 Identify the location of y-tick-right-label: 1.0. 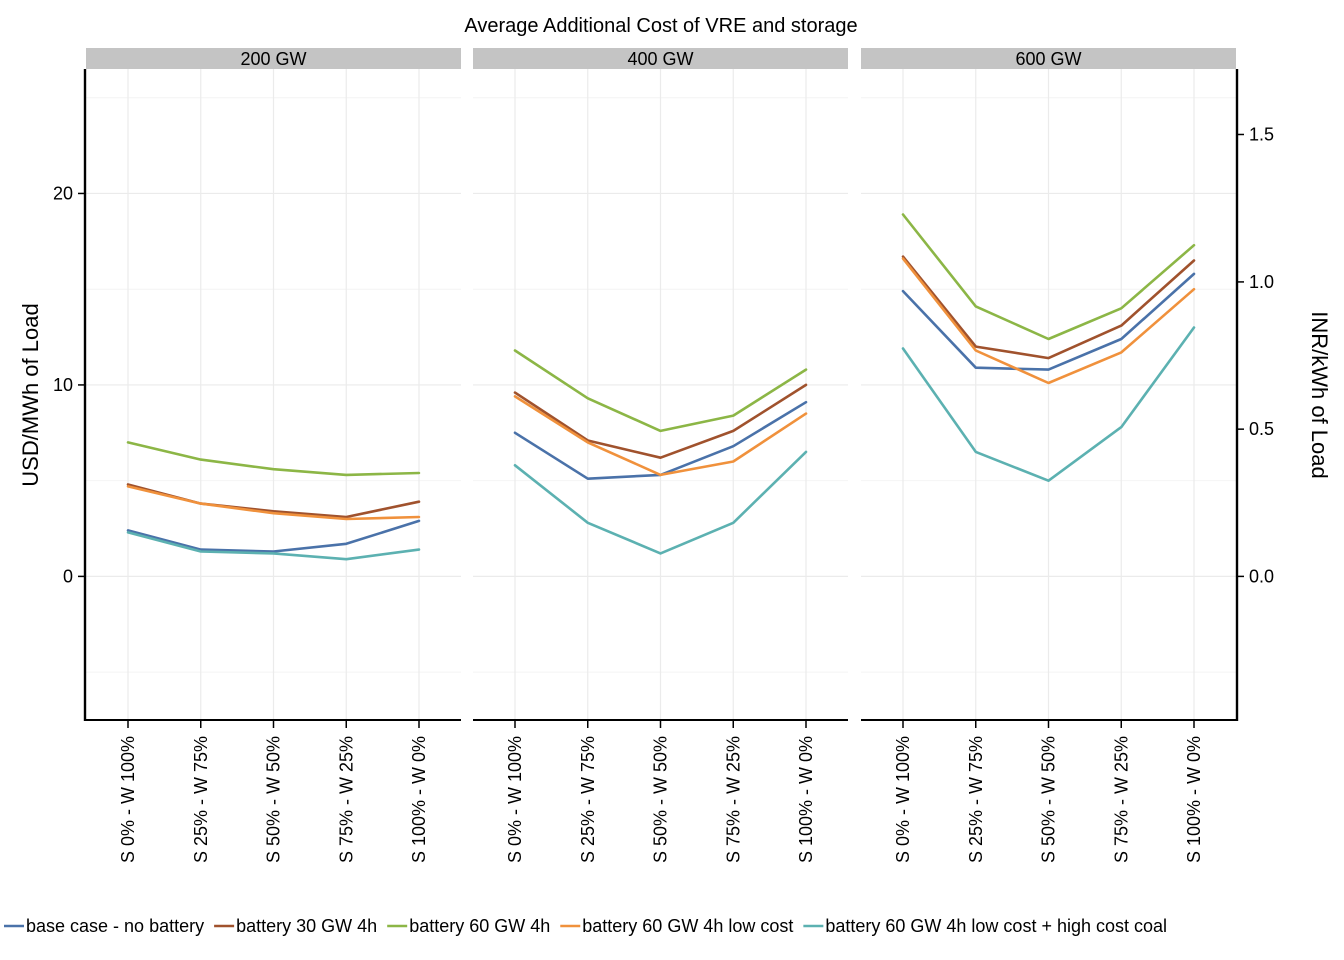
(1261, 282).